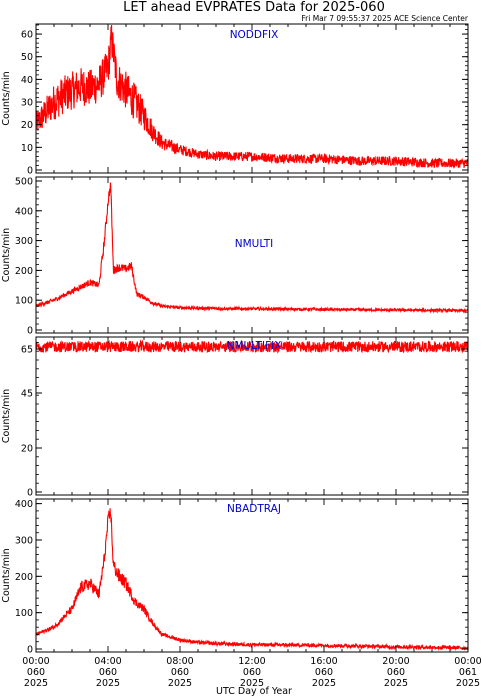 This screenshot has height=700, width=482. What do you see at coordinates (254, 244) in the screenshot?
I see `panel-label: NMULTI` at bounding box center [254, 244].